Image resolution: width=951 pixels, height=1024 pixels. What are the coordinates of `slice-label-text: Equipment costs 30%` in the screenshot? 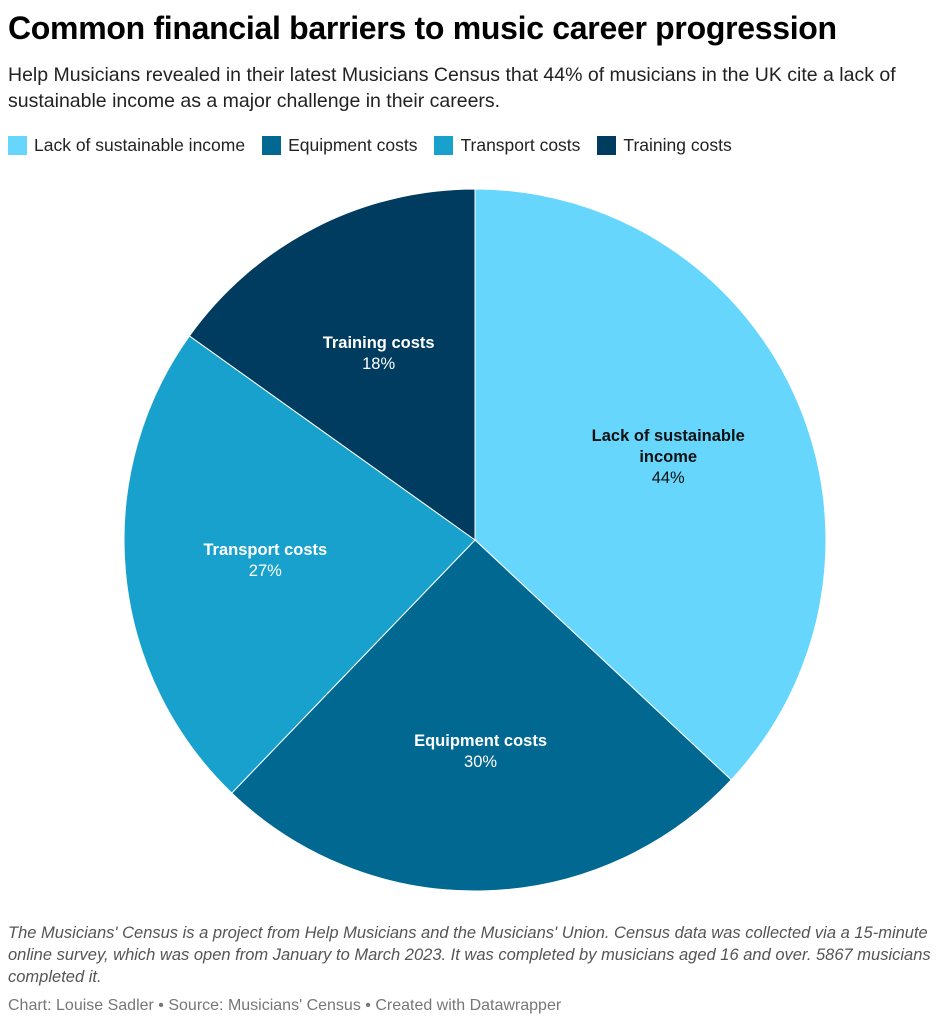 It's located at (480, 751).